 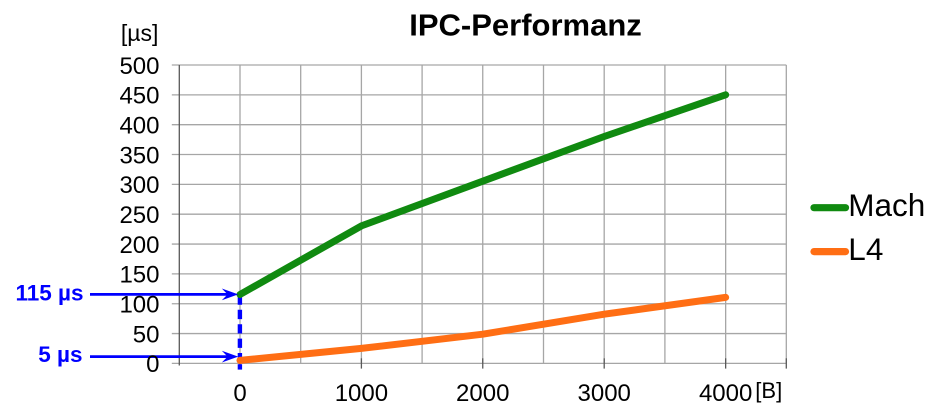 What do you see at coordinates (139, 245) in the screenshot?
I see `svg-text: 200` at bounding box center [139, 245].